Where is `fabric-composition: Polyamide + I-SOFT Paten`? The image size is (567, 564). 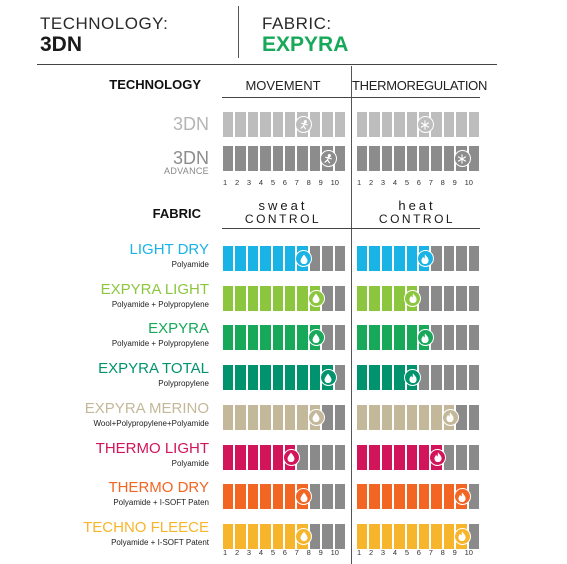
fabric-composition: Polyamide + I-SOFT Paten is located at coordinates (161, 503).